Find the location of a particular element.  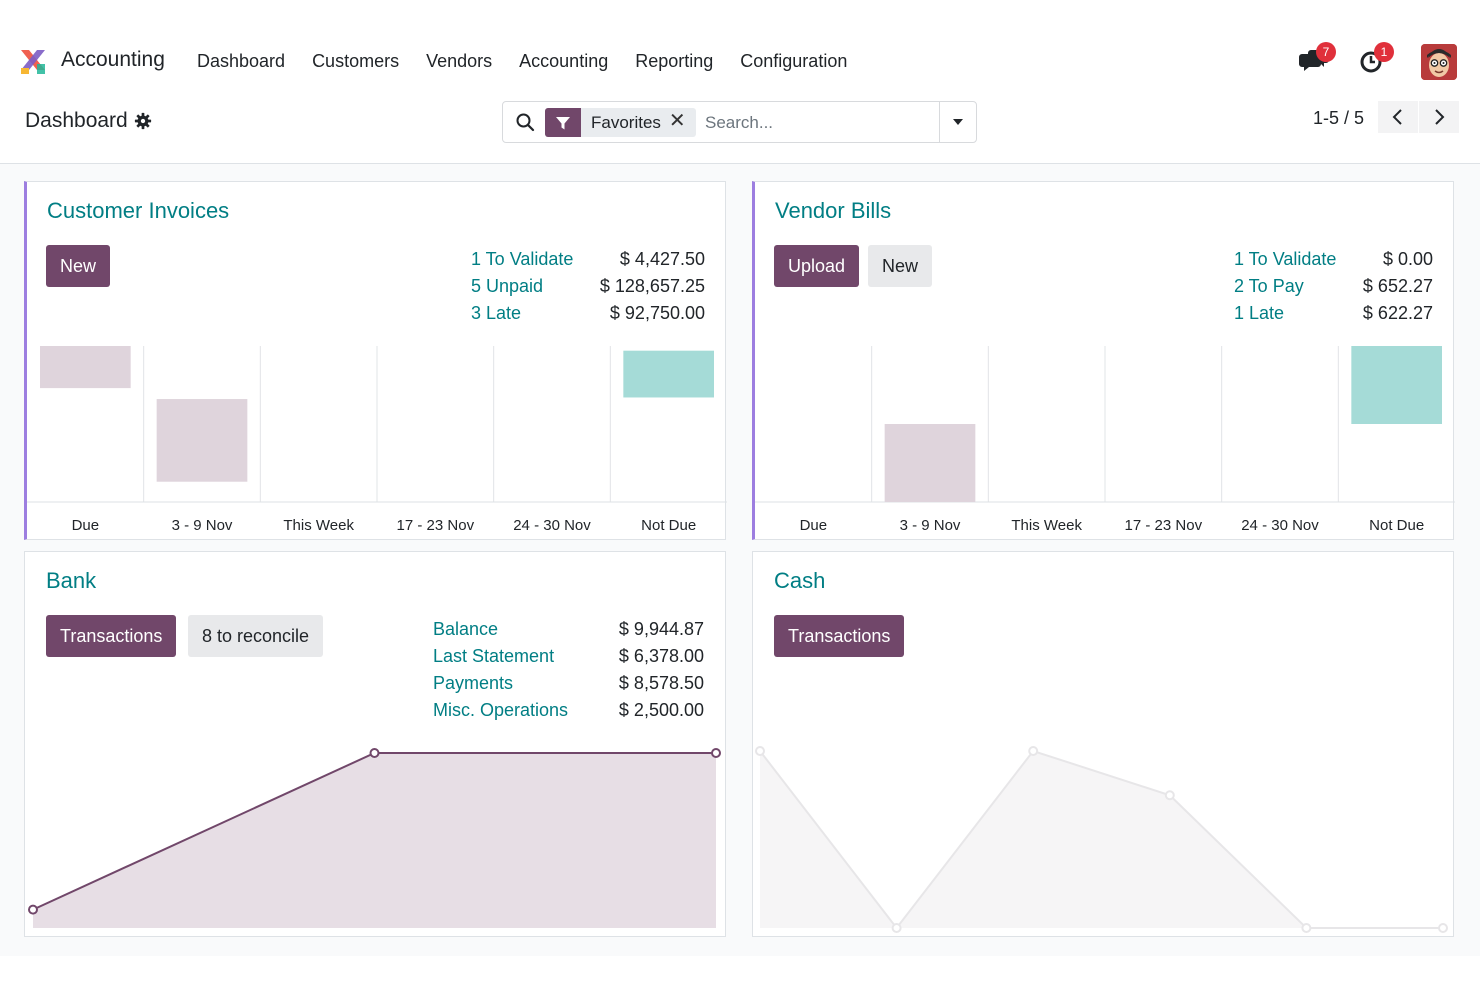

bank-transactions-button: Transactions is located at coordinates (111, 636).